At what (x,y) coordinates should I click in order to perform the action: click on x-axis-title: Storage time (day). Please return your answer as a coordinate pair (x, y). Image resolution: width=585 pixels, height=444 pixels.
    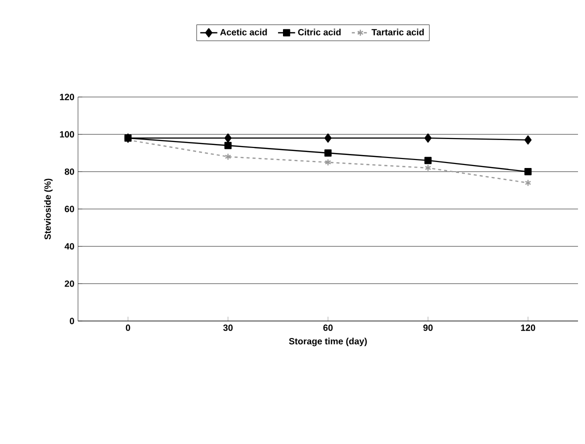
    Looking at the image, I should click on (328, 342).